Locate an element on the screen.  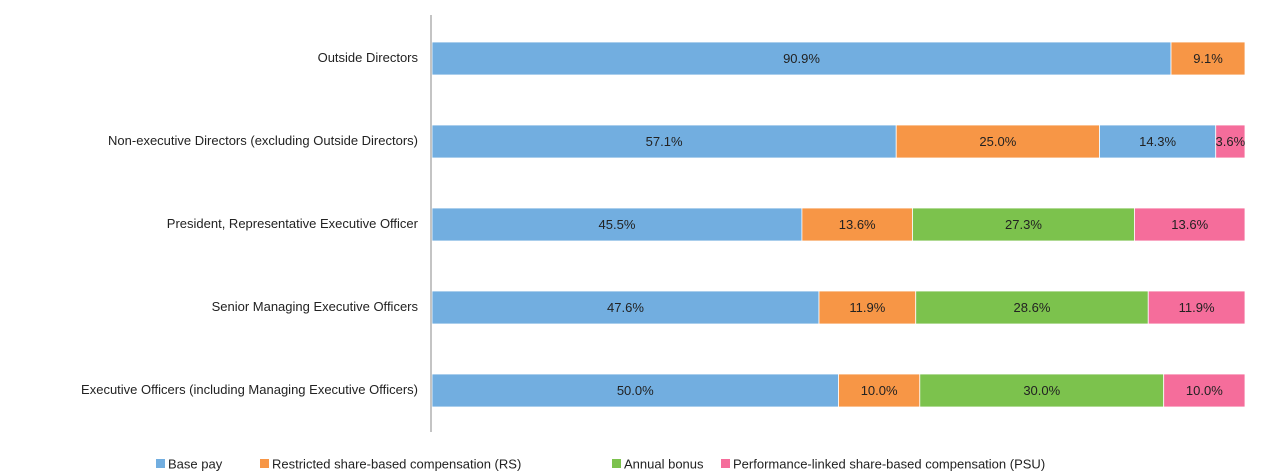
value-label: 30.0% is located at coordinates (1041, 390).